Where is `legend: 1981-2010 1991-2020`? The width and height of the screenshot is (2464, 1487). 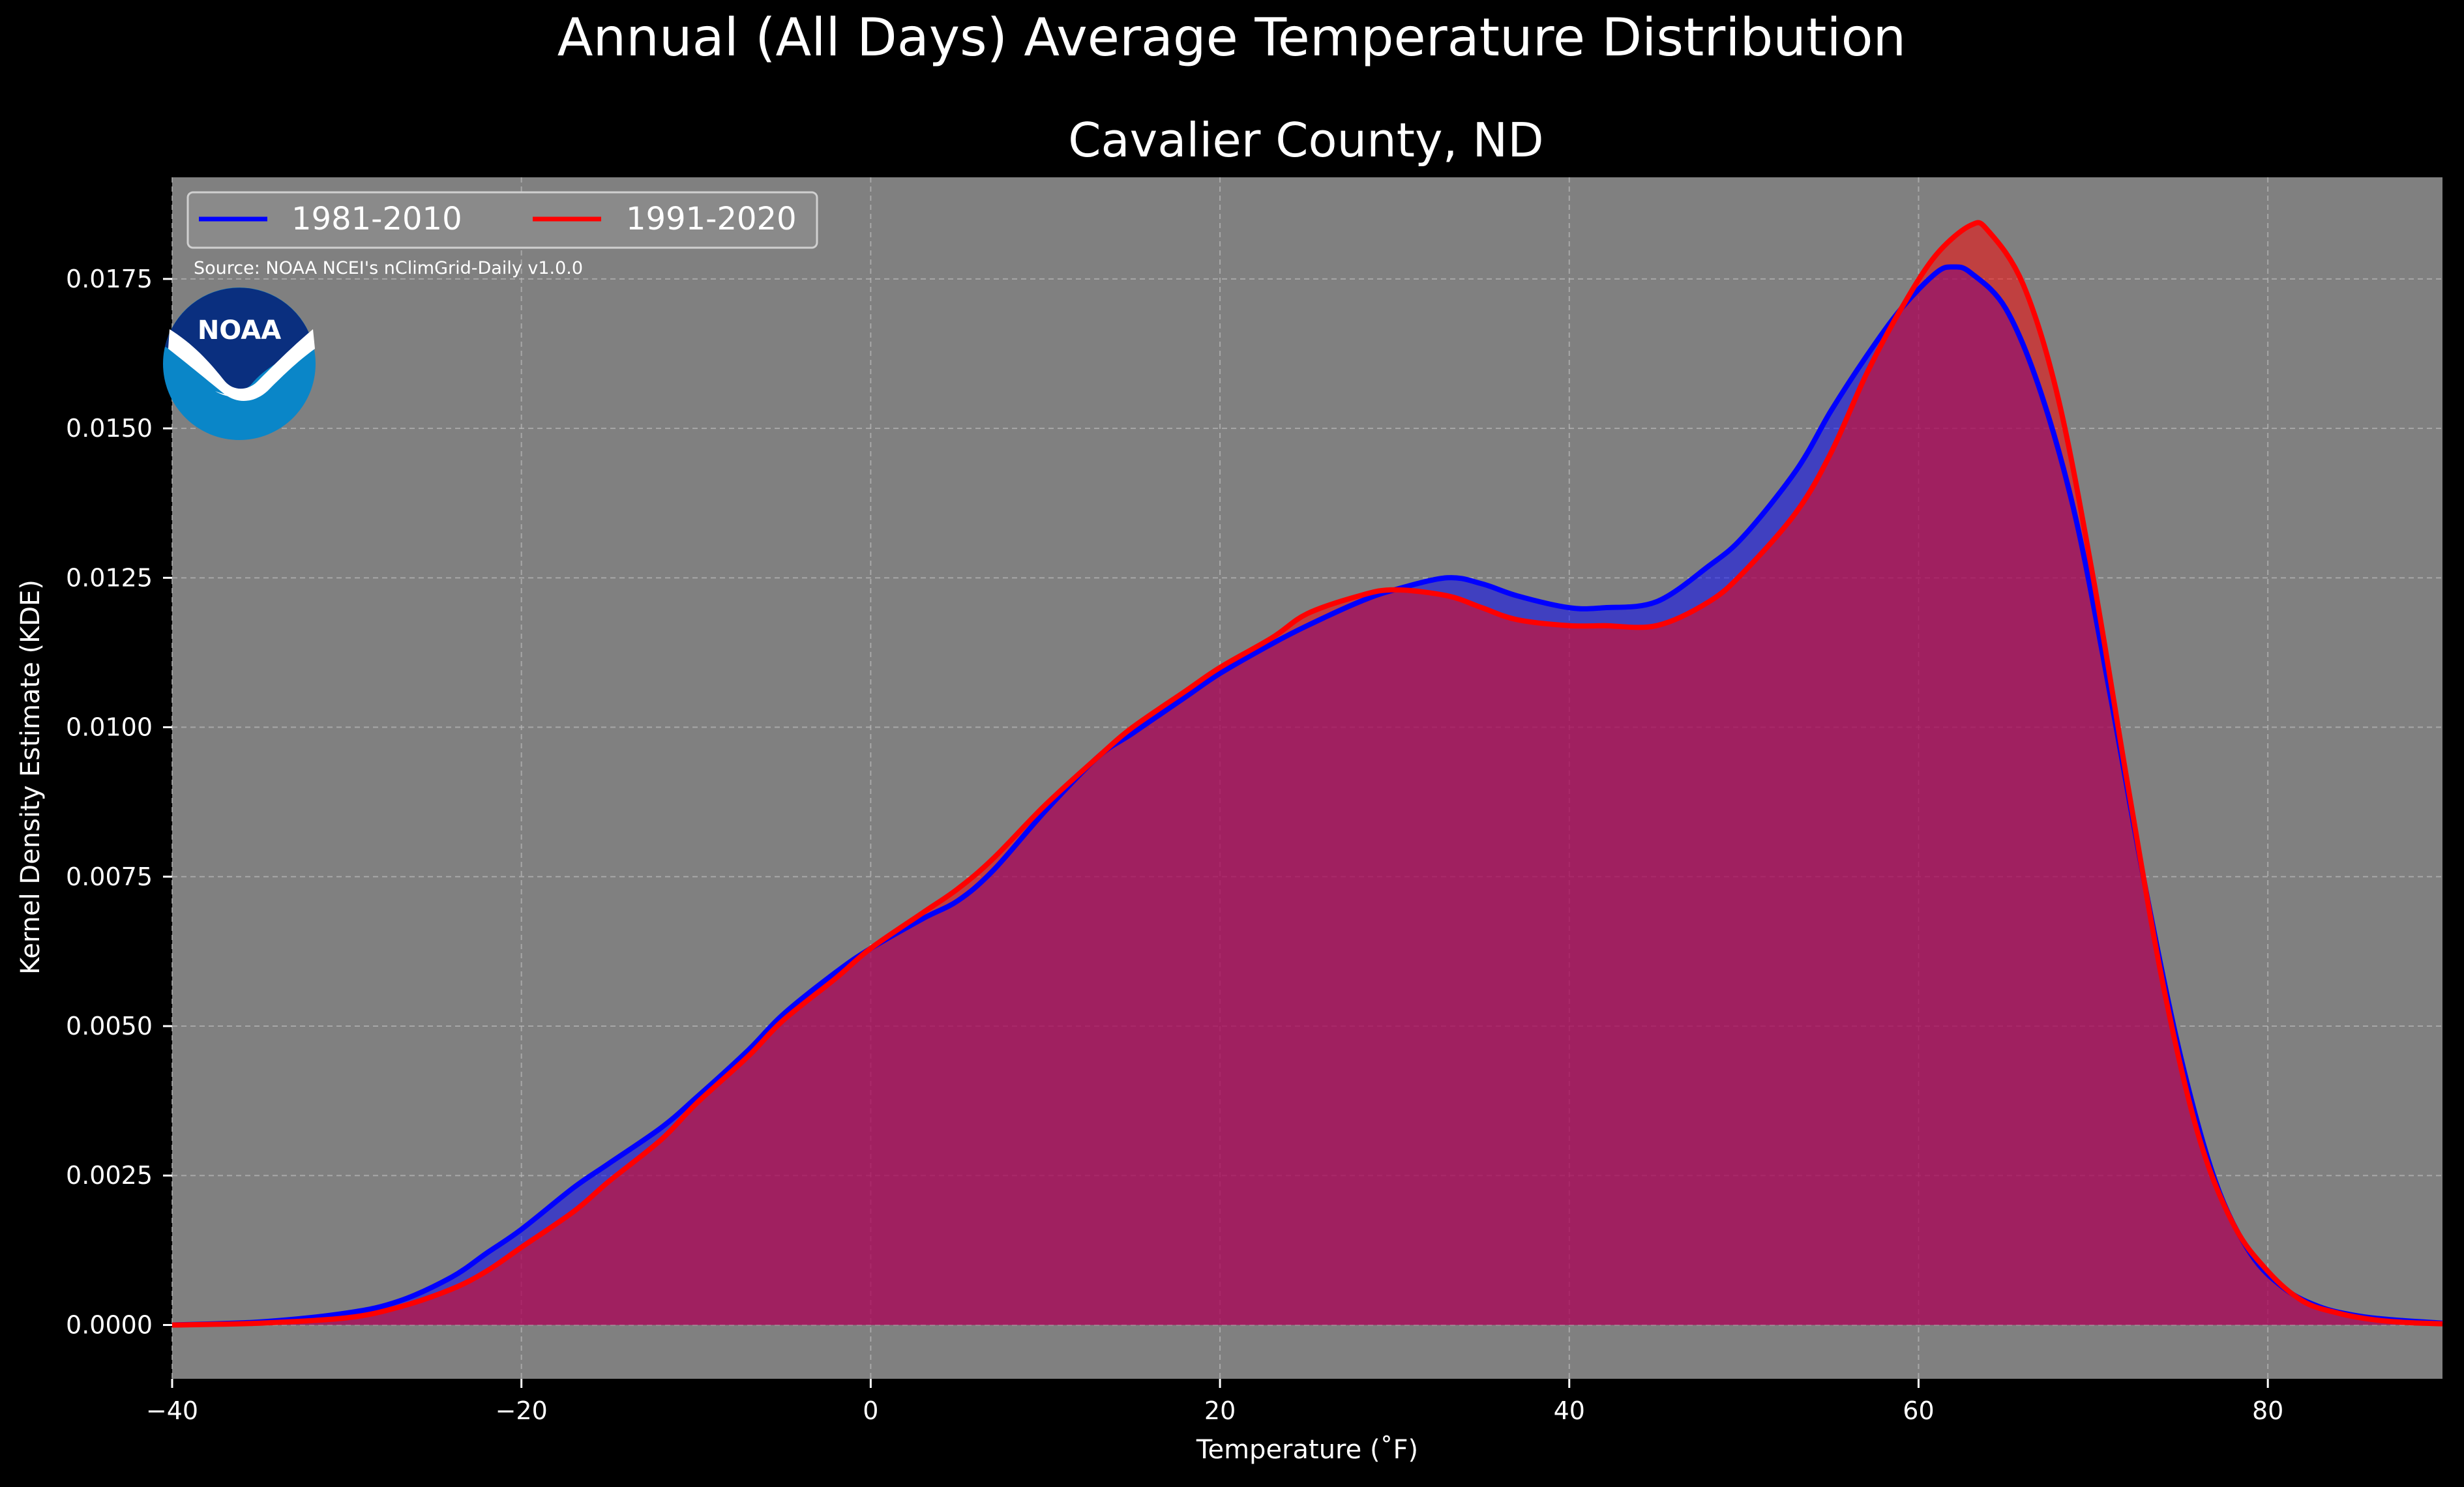
legend: 1981-2010 1991-2020 is located at coordinates (502, 220).